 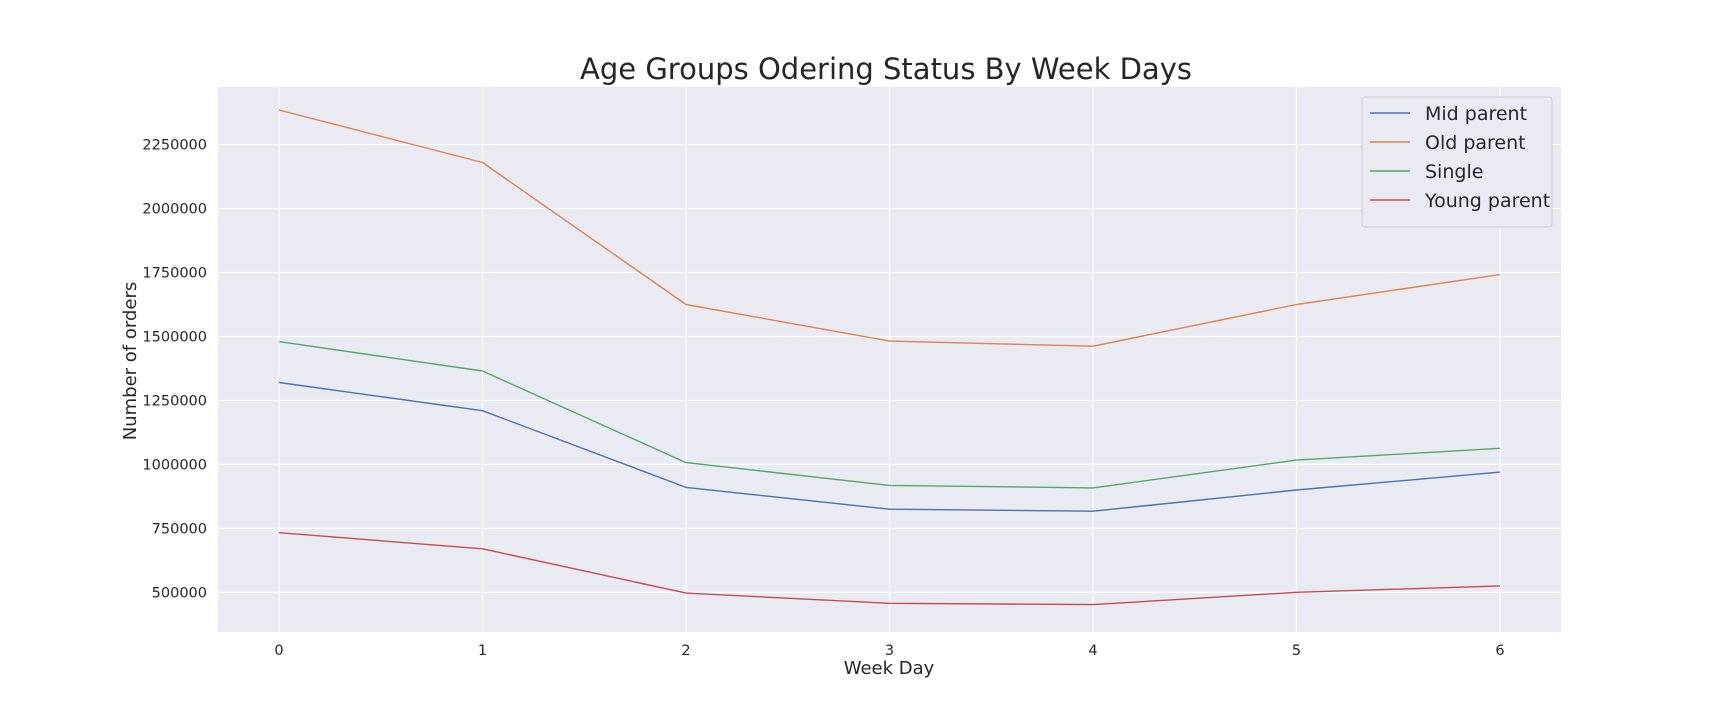 I want to click on x-tick-label: 1, so click(x=482, y=651).